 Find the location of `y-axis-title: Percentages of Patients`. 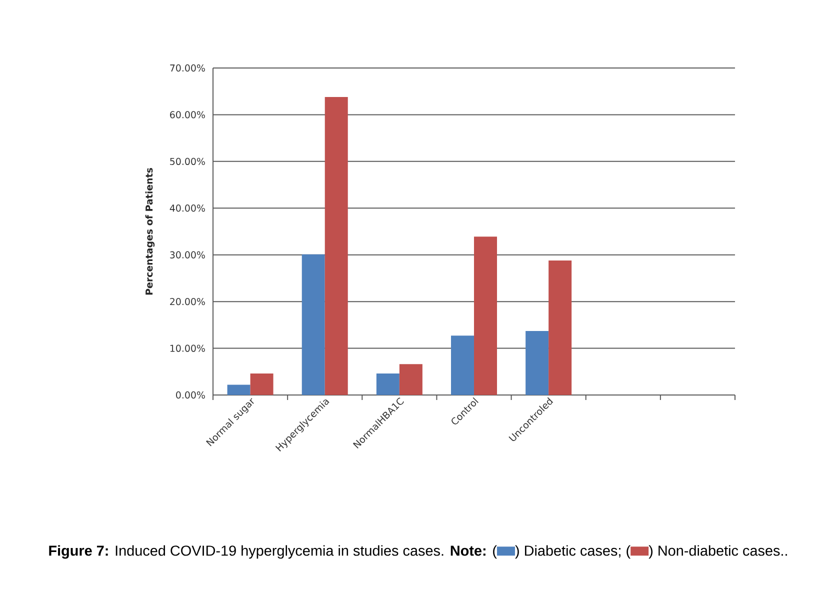

y-axis-title: Percentages of Patients is located at coordinates (150, 231).